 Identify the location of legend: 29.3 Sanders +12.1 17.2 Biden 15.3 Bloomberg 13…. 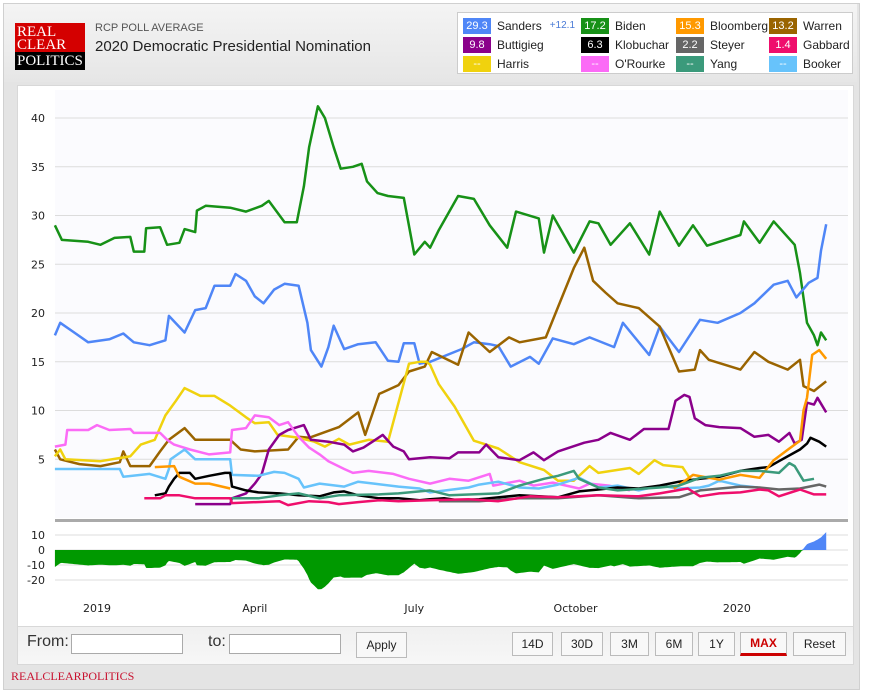
(655, 43).